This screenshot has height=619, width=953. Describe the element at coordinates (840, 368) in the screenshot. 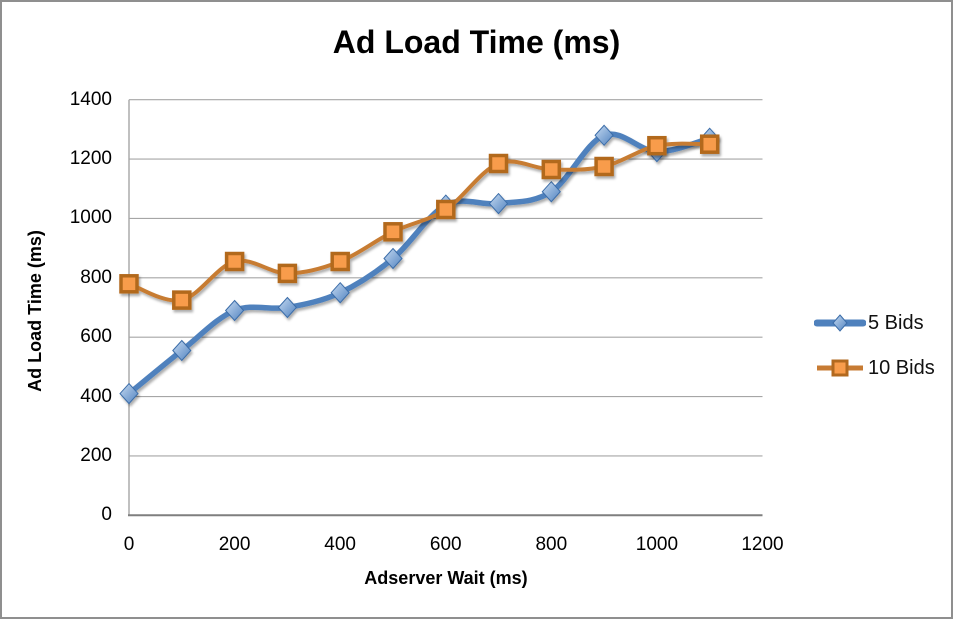

I see `legend-swatch-10-bids` at that location.